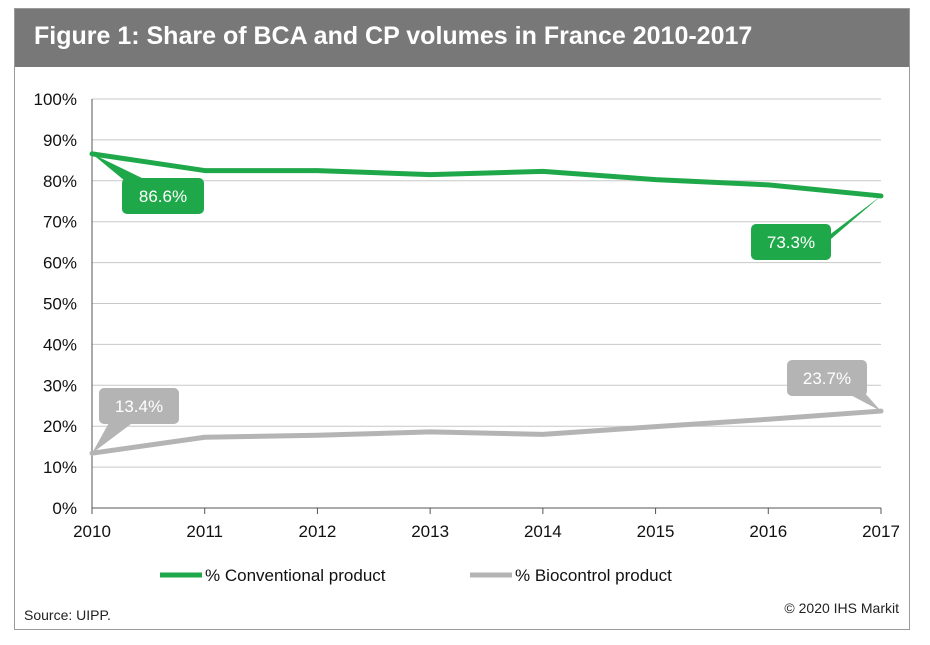 This screenshot has height=645, width=930. Describe the element at coordinates (543, 531) in the screenshot. I see `x-tick-label: 2014` at that location.